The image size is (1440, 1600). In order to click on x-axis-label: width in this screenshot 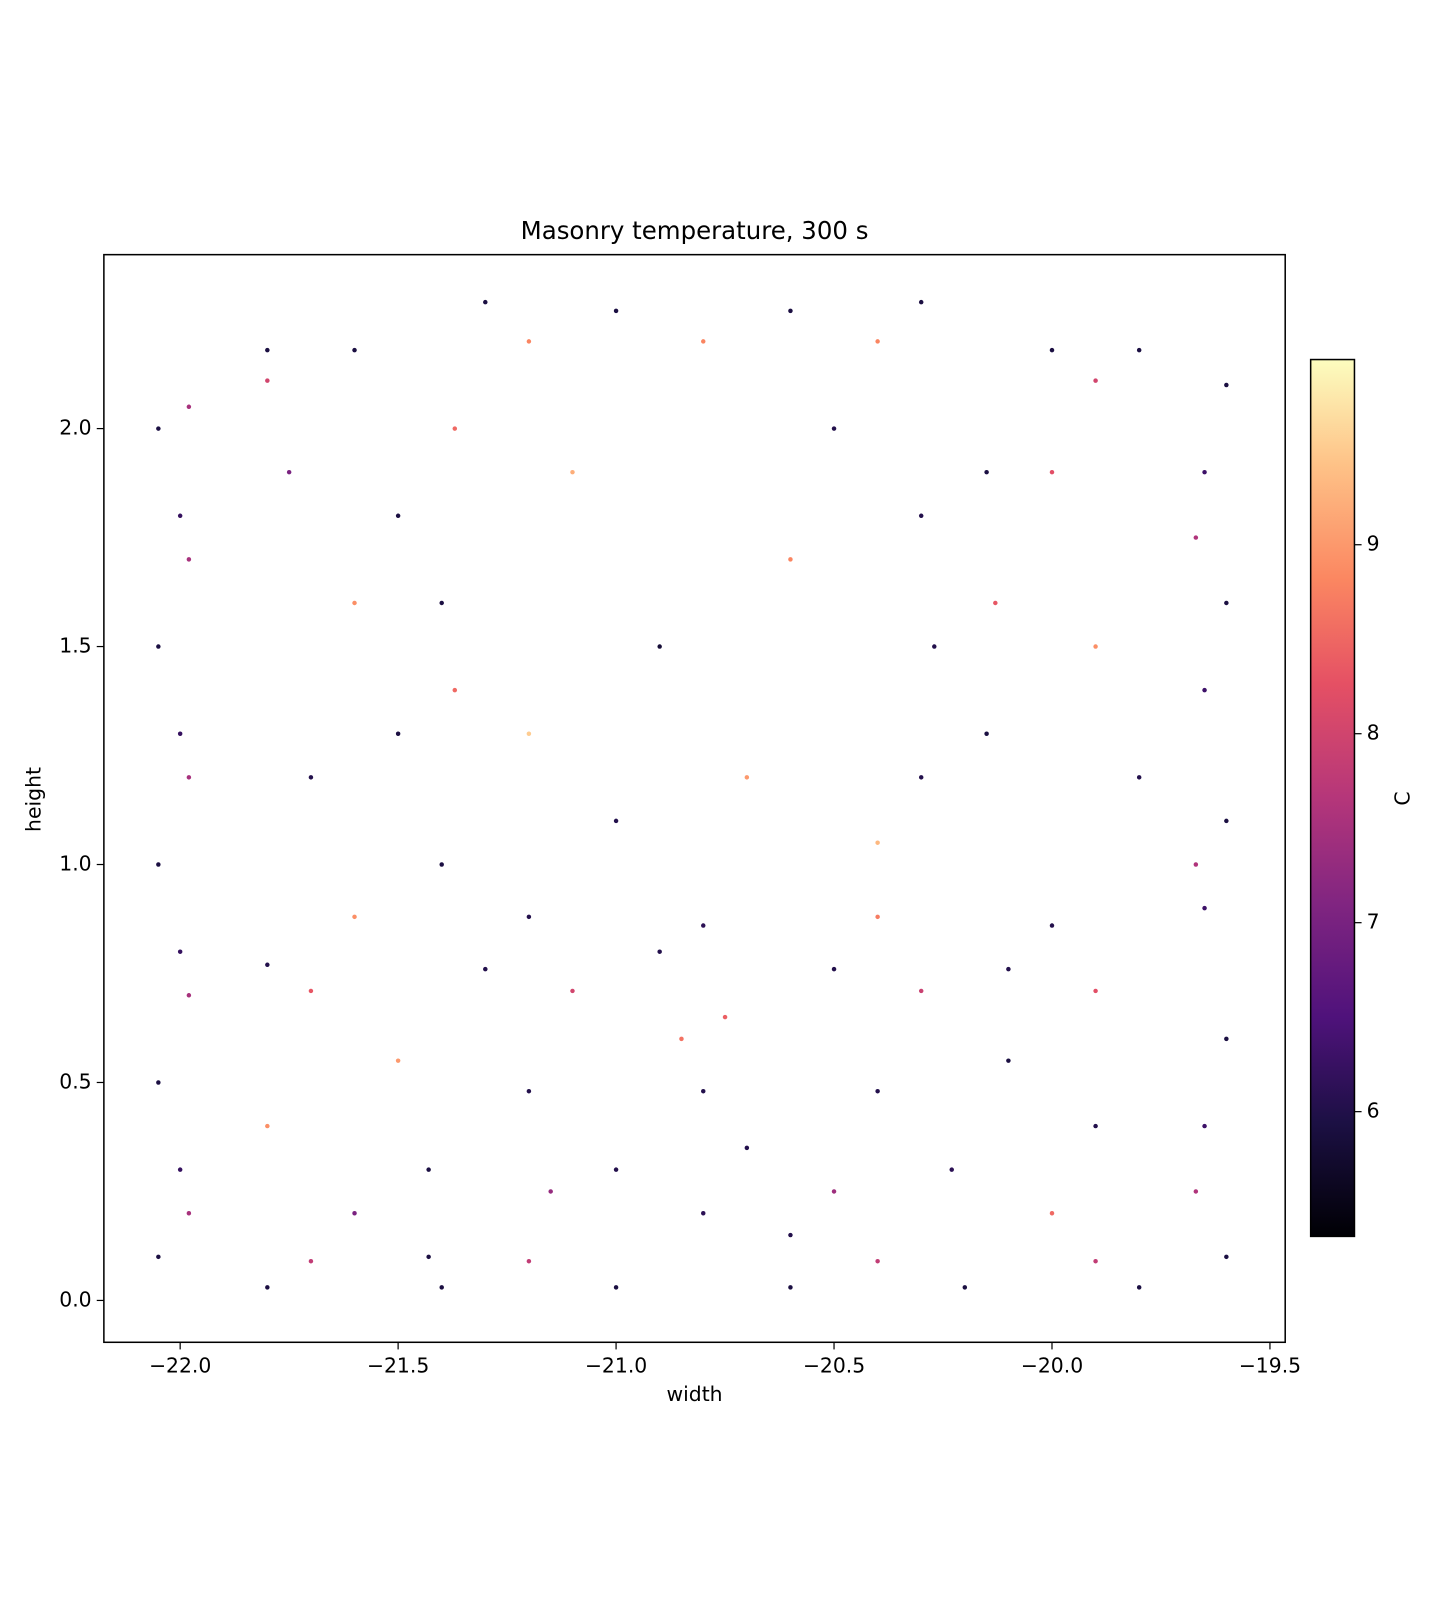, I will do `click(694, 1394)`.